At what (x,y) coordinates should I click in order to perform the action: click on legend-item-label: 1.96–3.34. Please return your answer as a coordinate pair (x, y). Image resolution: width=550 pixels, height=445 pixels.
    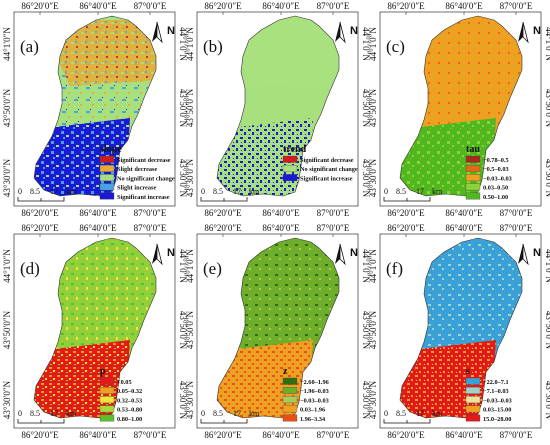
    Looking at the image, I should click on (313, 419).